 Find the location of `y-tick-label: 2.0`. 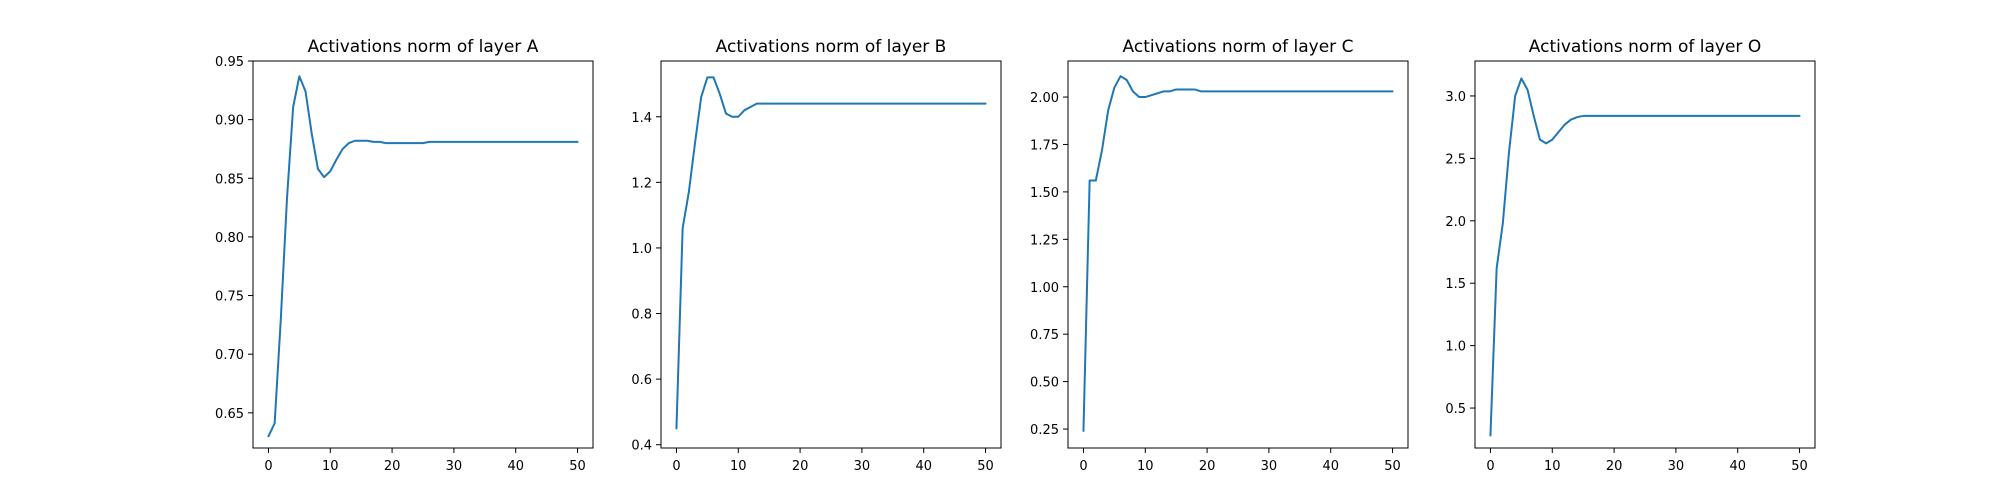

y-tick-label: 2.0 is located at coordinates (1455, 222).